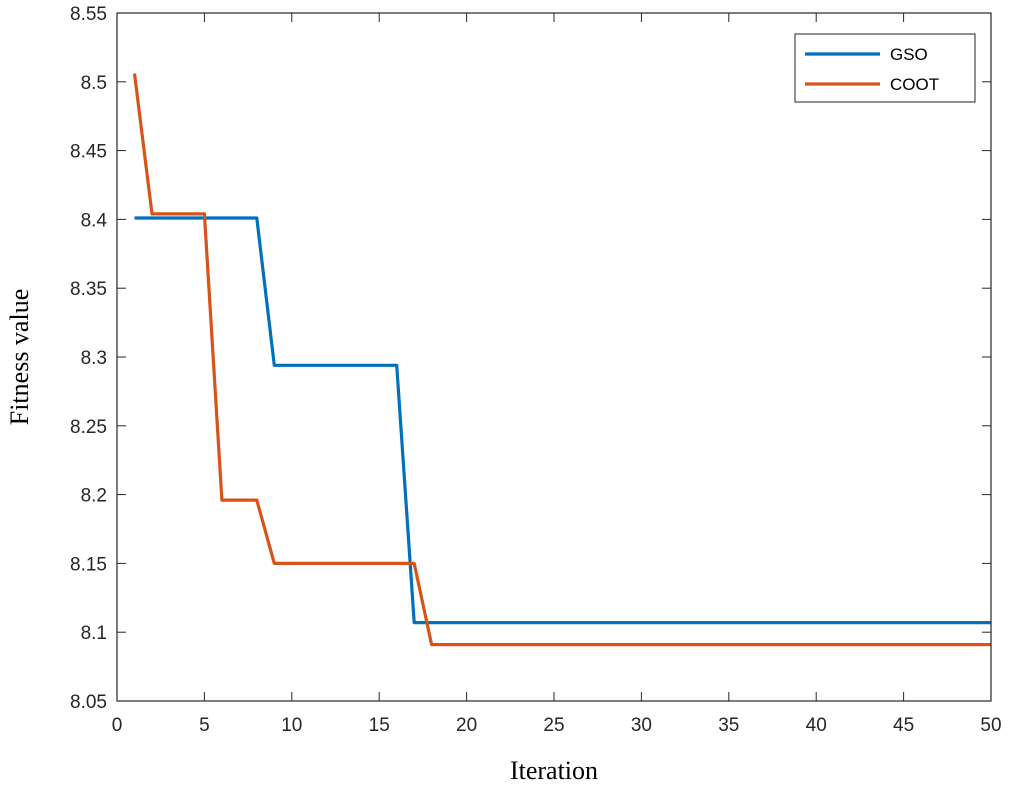 This screenshot has width=1009, height=786. Describe the element at coordinates (204, 725) in the screenshot. I see `x-tick-label: 5` at that location.